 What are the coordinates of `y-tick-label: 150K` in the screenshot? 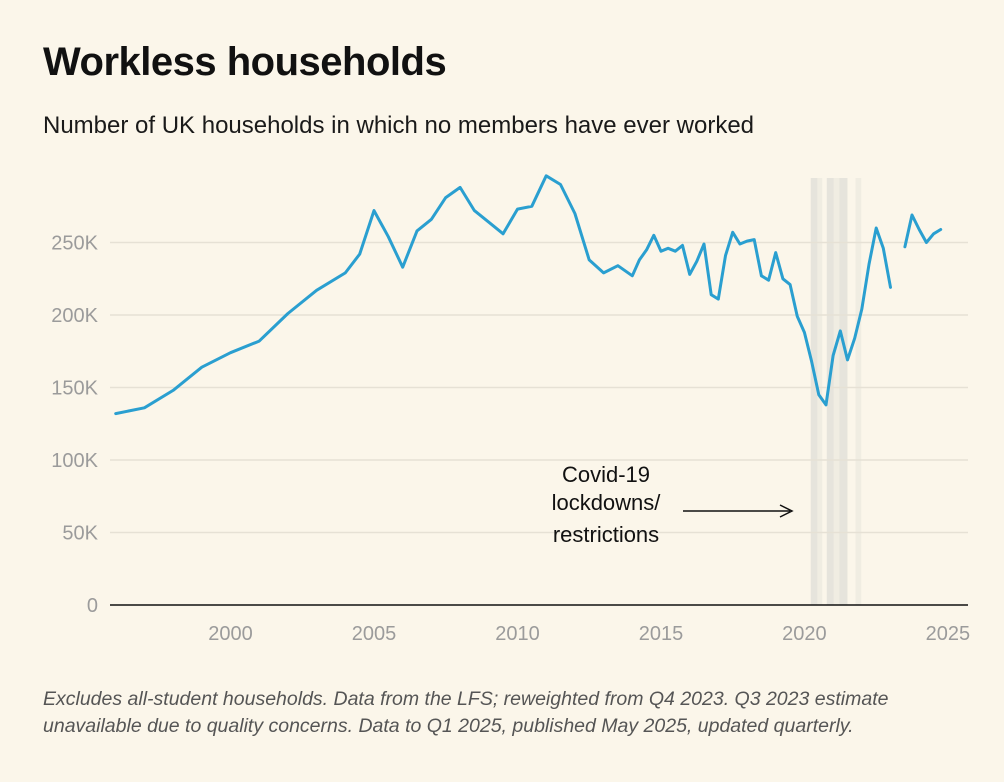 It's located at (74, 389).